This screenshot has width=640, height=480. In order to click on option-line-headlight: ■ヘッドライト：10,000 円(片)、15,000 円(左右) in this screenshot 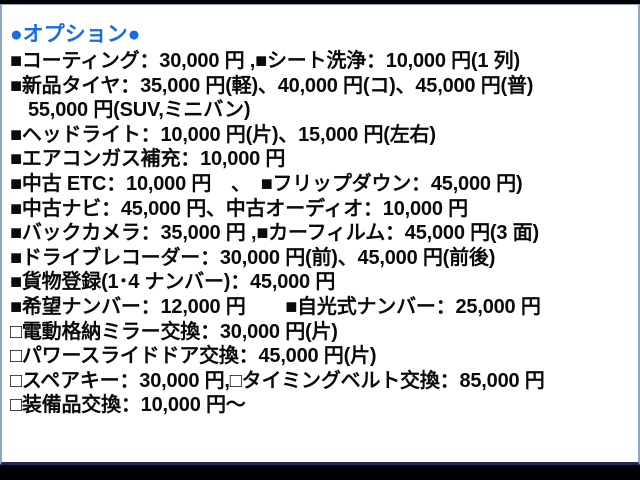, I will do `click(223, 134)`.